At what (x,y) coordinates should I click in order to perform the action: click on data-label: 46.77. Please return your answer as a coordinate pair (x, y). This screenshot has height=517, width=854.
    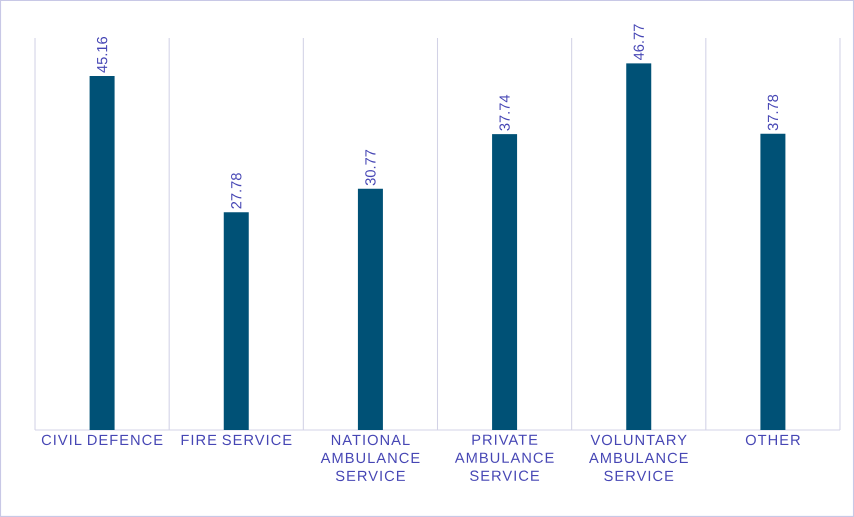
    Looking at the image, I should click on (639, 42).